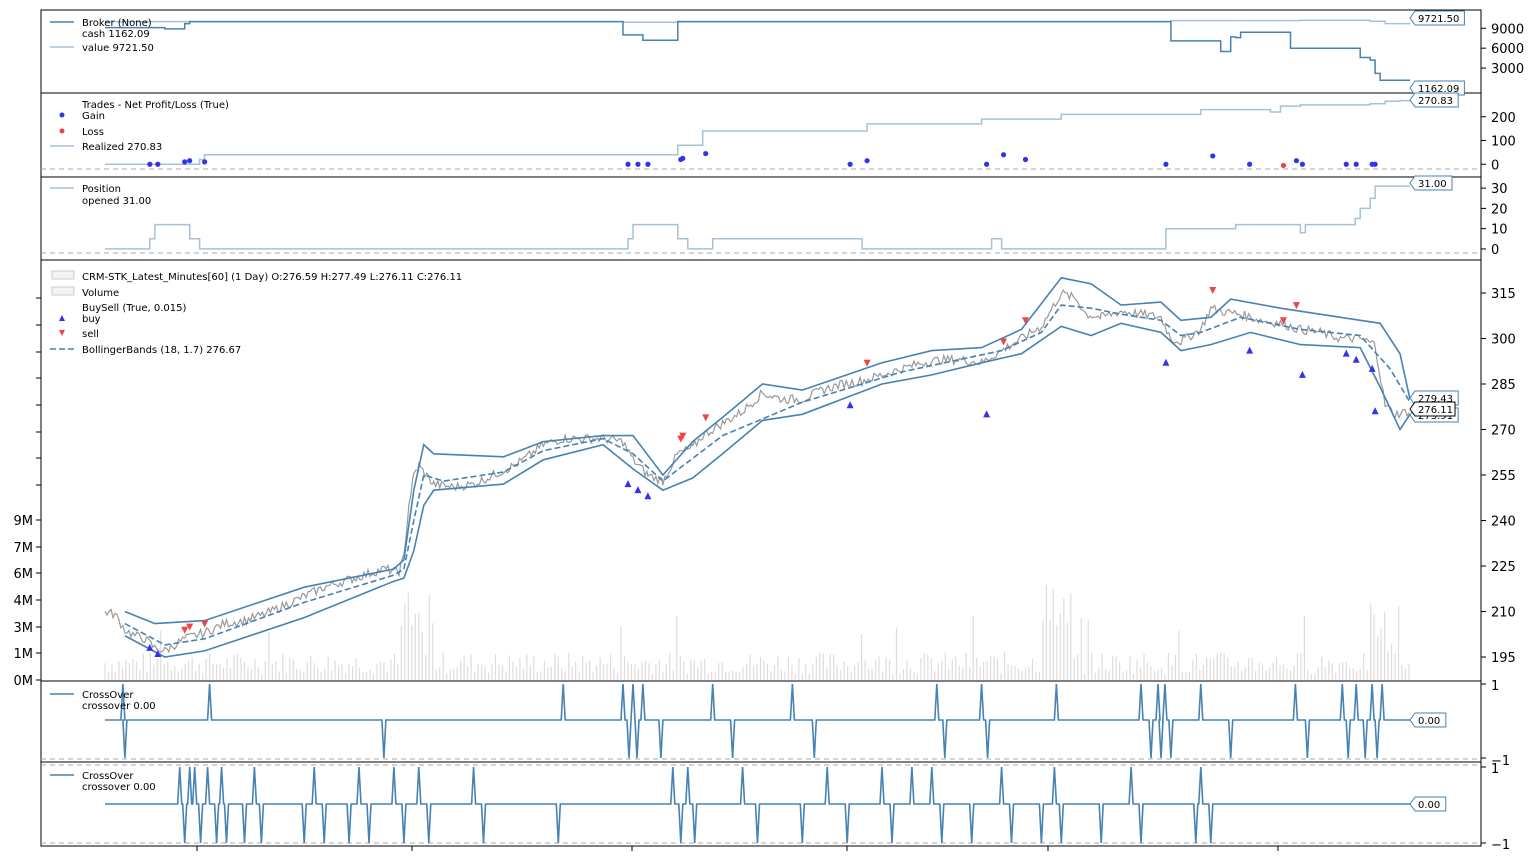  Describe the element at coordinates (24, 681) in the screenshot. I see `volume-y-tick-label: 0M` at that location.